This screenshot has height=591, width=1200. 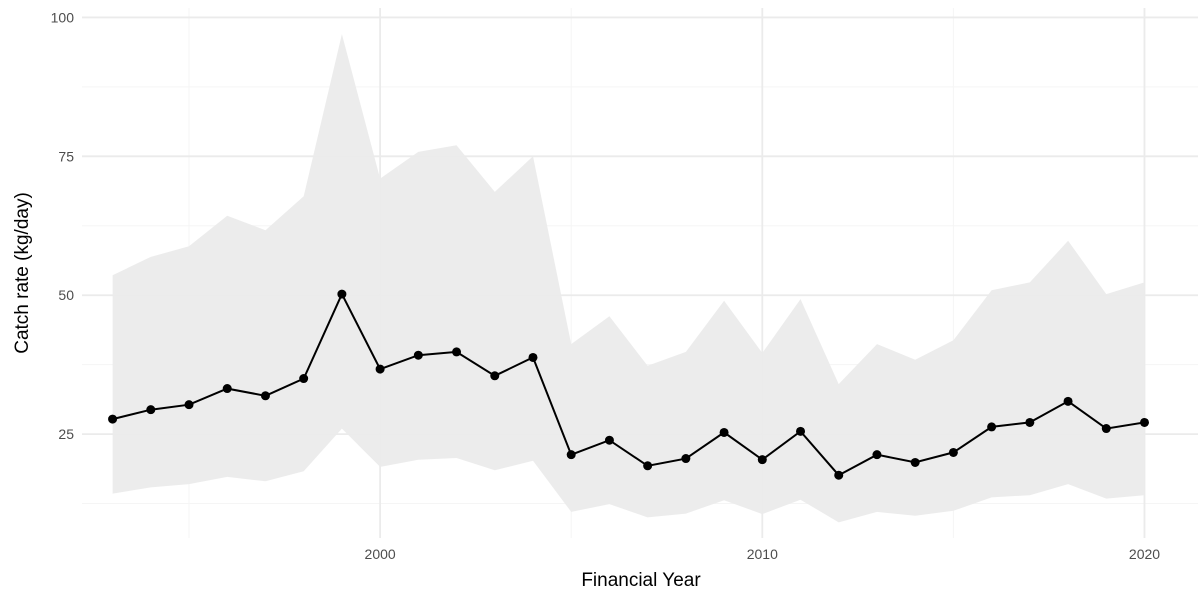 I want to click on y-tick-label: 50, so click(x=66, y=295).